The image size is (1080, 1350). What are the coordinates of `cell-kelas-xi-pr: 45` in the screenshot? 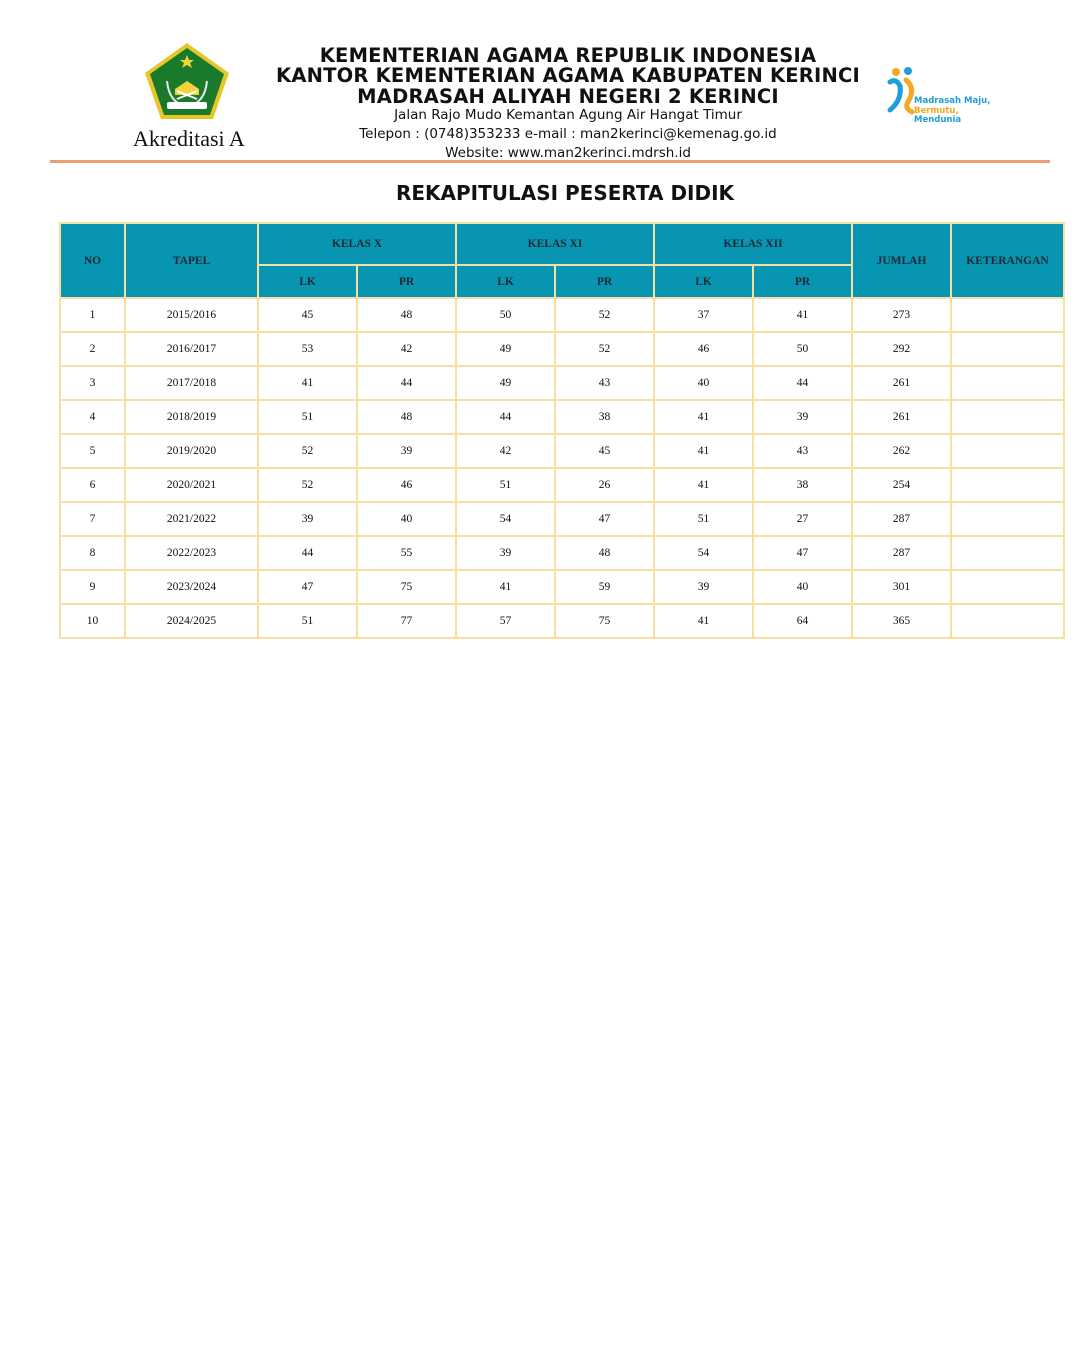 It's located at (604, 451).